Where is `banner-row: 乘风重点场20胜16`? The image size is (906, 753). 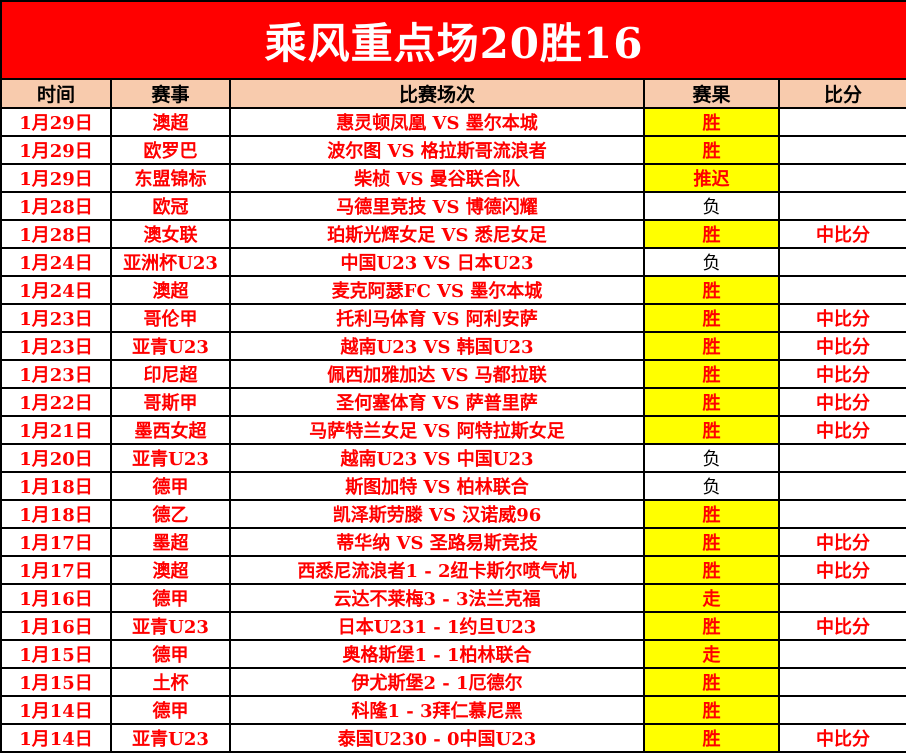
banner-row: 乘风重点场20胜16 is located at coordinates (453, 40).